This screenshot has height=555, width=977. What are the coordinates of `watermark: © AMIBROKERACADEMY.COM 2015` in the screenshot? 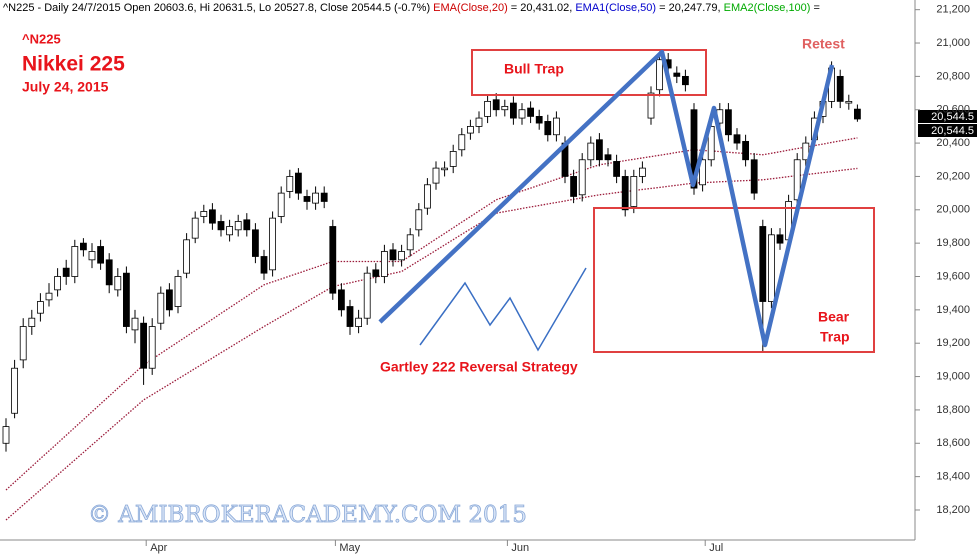 It's located at (307, 515).